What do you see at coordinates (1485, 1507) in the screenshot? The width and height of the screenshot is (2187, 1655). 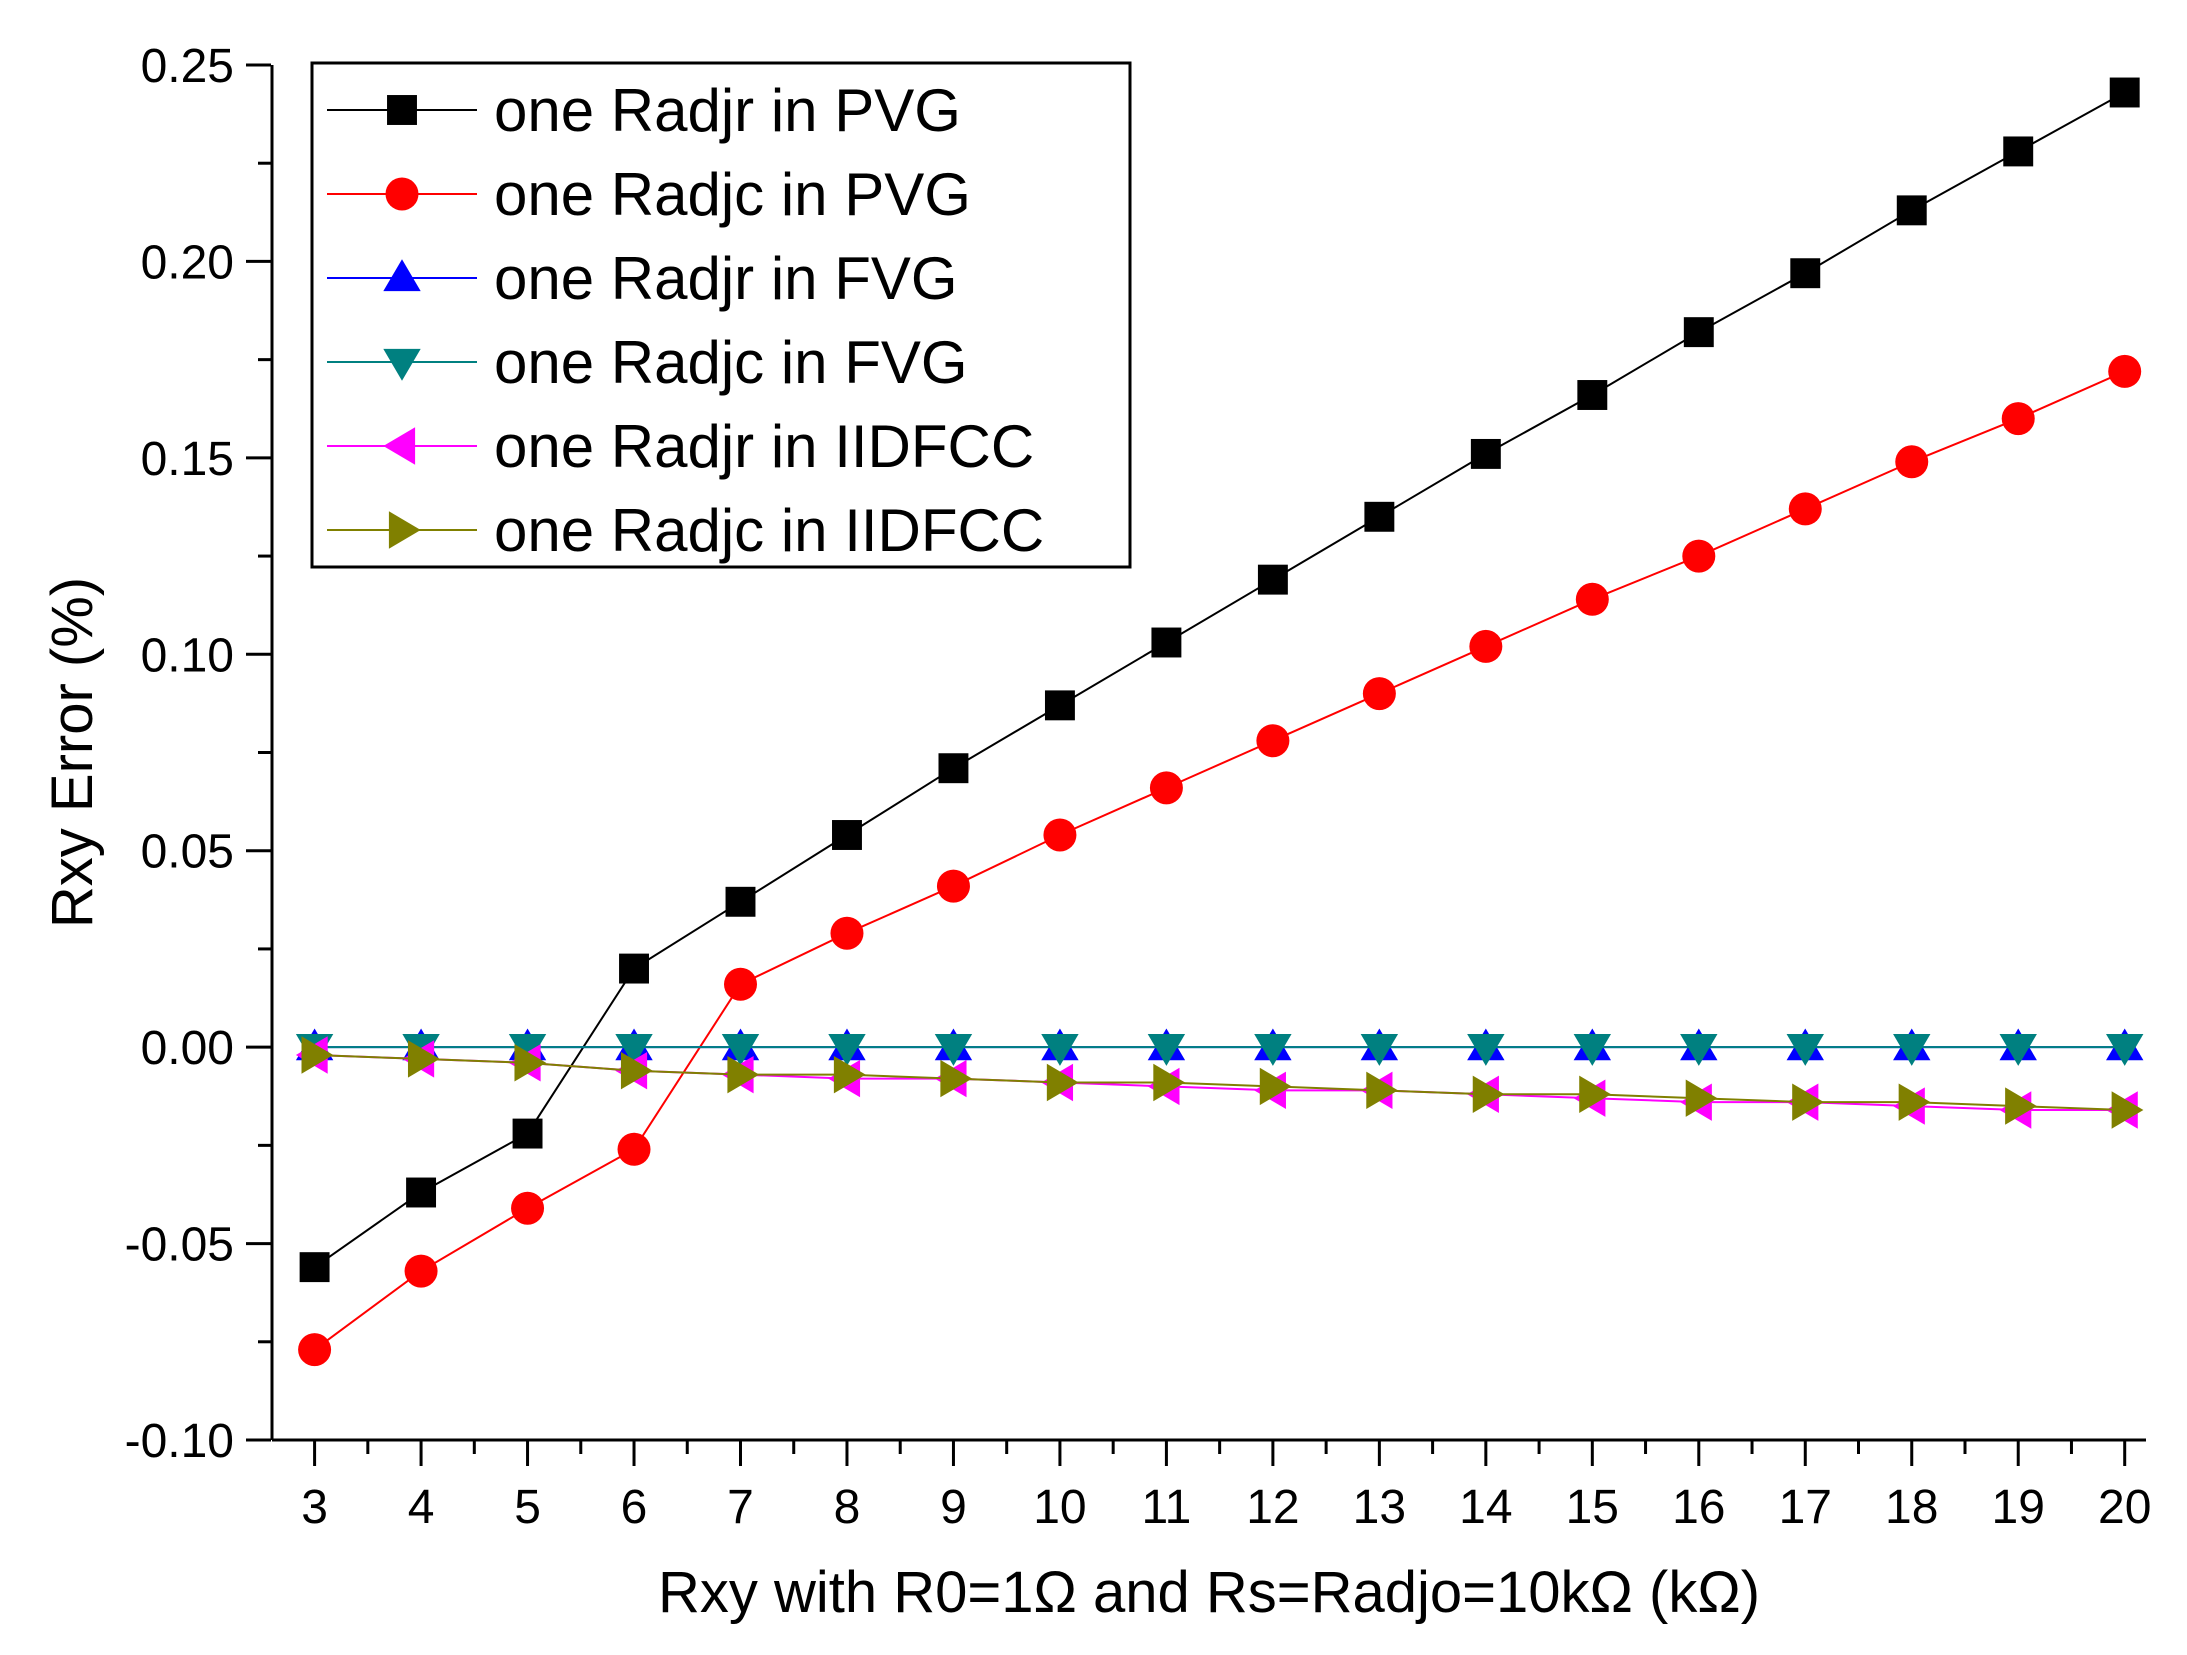 I see `x-tick-label: 14` at bounding box center [1485, 1507].